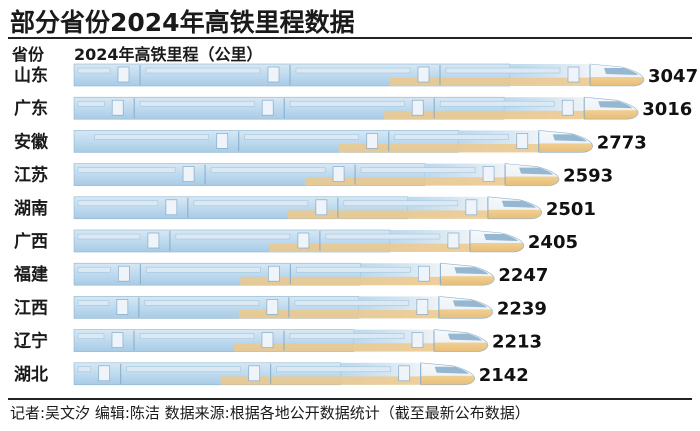 The height and width of the screenshot is (431, 700). Describe the element at coordinates (622, 142) in the screenshot. I see `value-label: 2773` at that location.